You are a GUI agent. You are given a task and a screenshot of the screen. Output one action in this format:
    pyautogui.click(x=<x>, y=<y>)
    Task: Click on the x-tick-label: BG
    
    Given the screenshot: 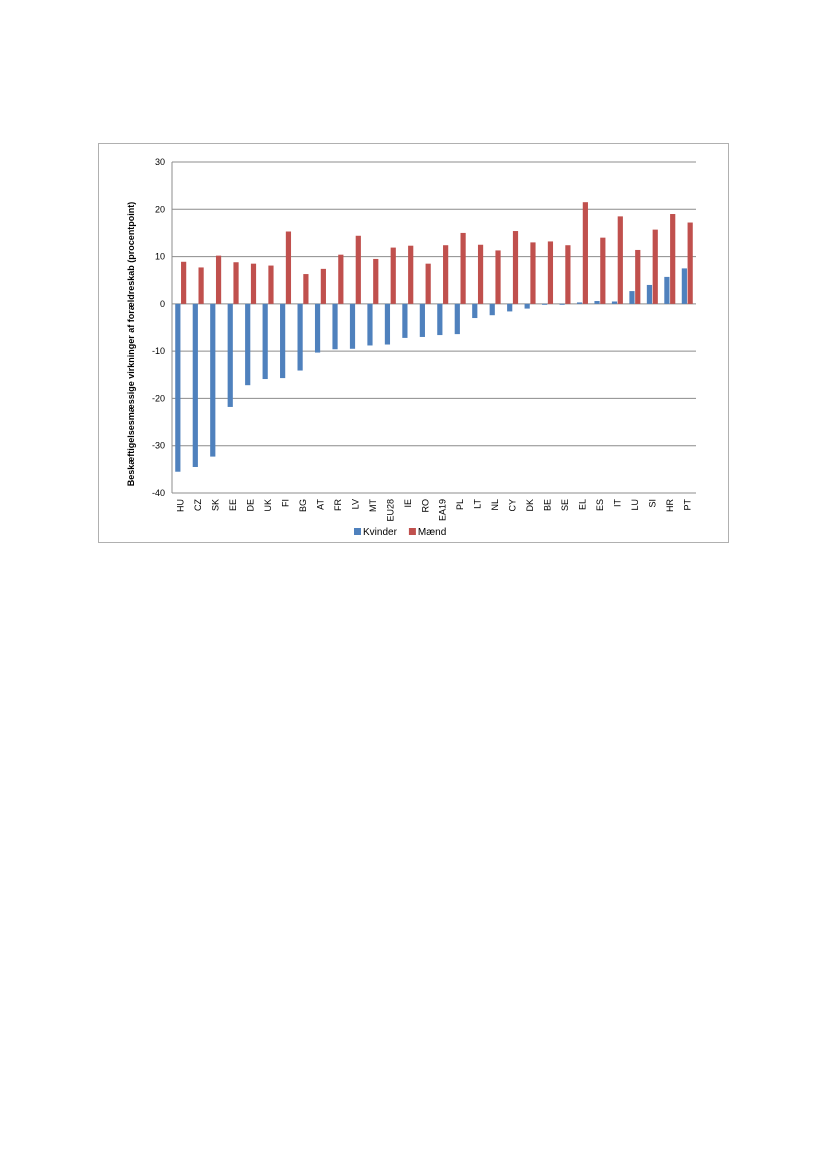 What is the action you would take?
    pyautogui.click(x=303, y=505)
    